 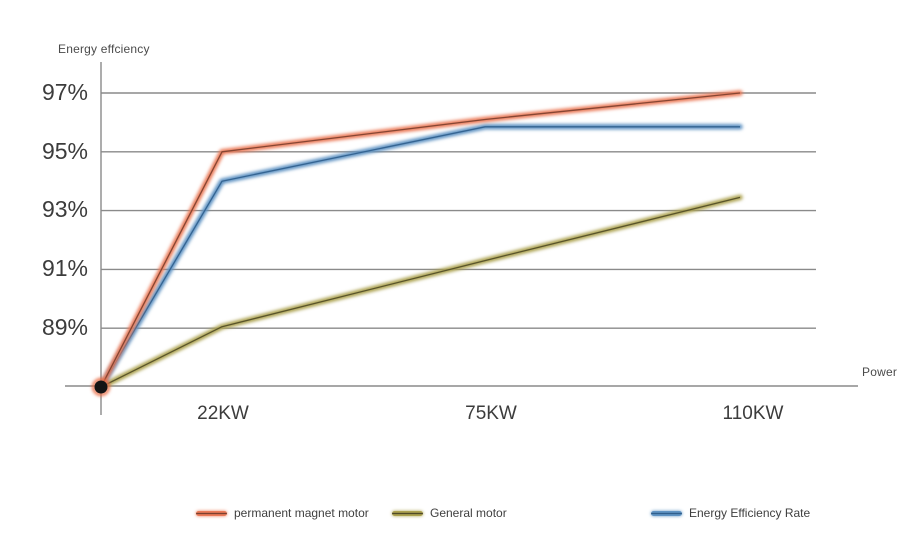 What do you see at coordinates (211, 513) in the screenshot?
I see `legend-swatch-permanent-magnet-motor` at bounding box center [211, 513].